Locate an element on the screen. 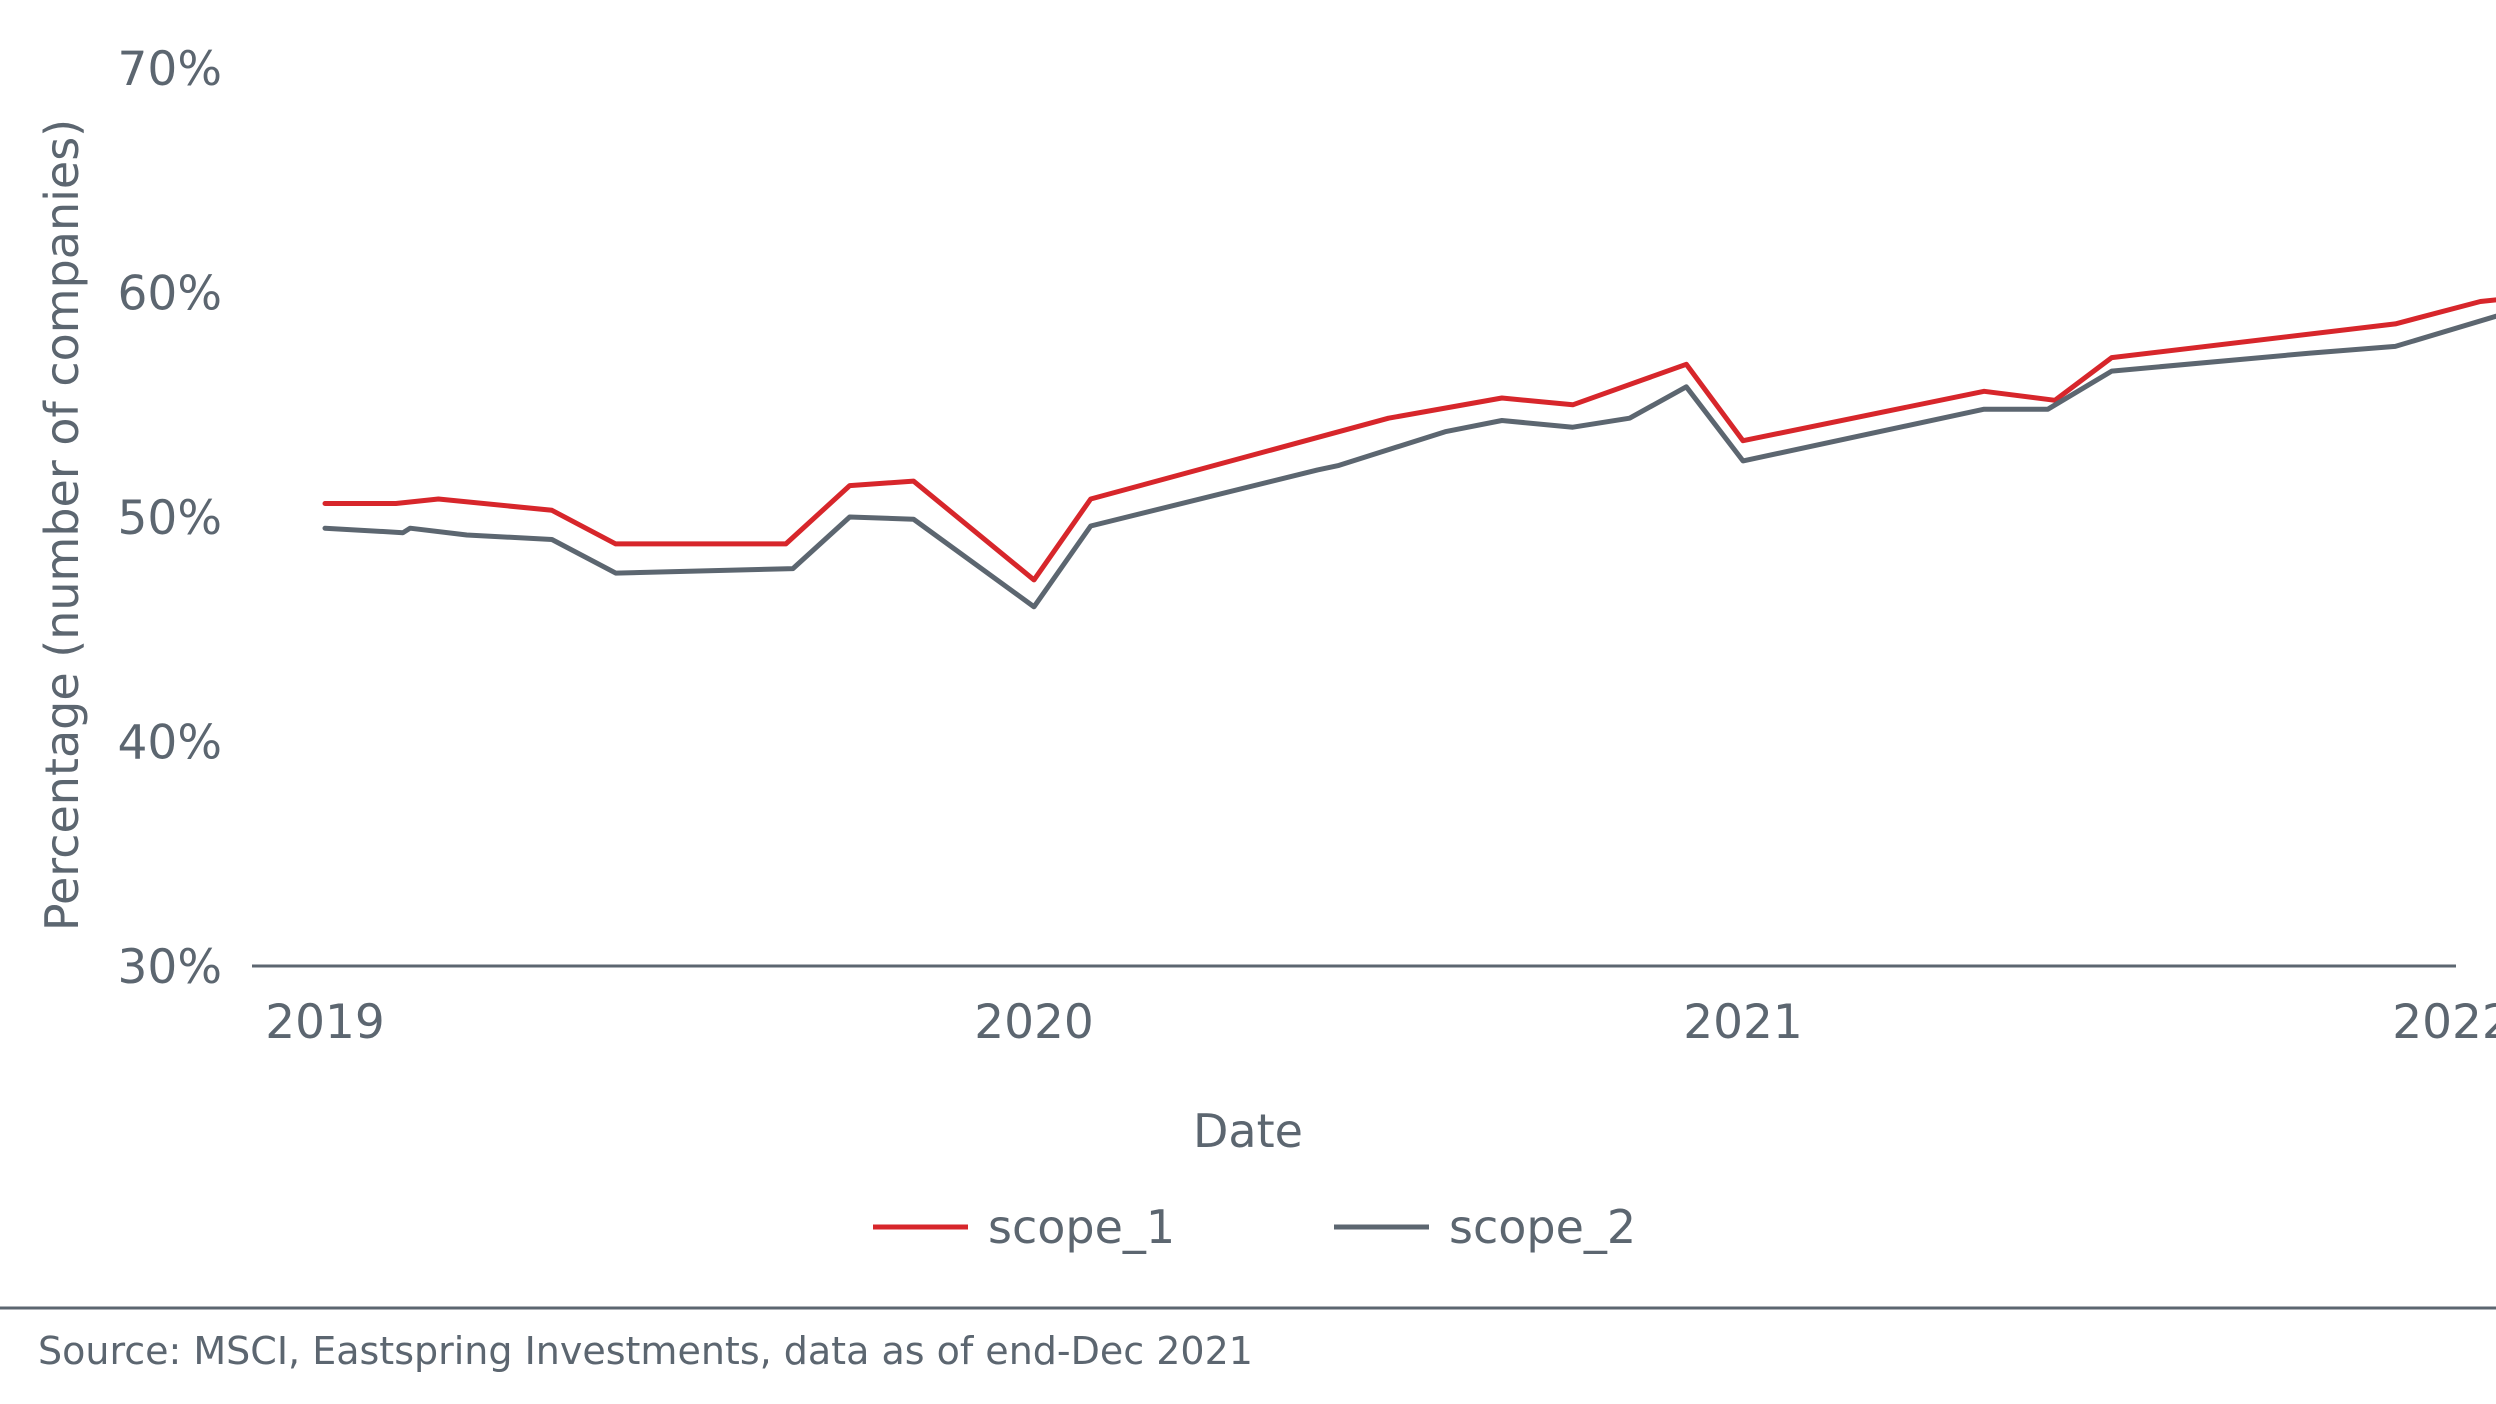 This screenshot has width=2496, height=1404. x-tick-label: 2020 is located at coordinates (1034, 1022).